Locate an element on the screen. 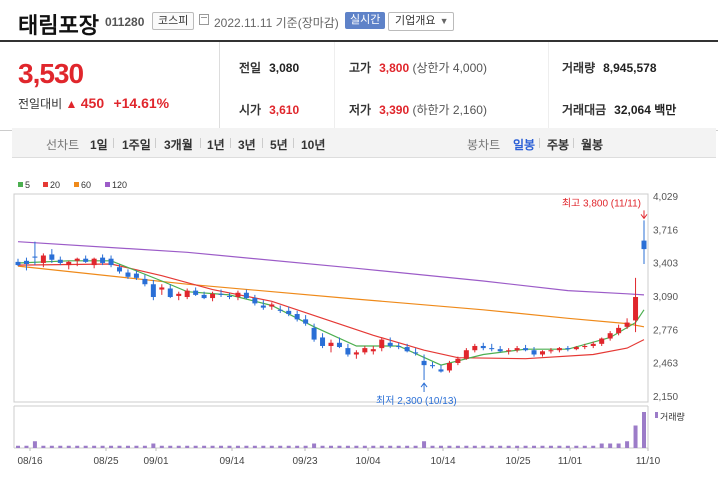 This screenshot has height=478, width=718. period-1w: 1주일 is located at coordinates (136, 145).